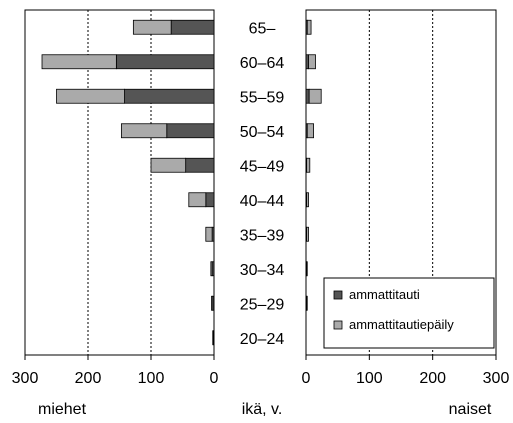 Image resolution: width=513 pixels, height=423 pixels. I want to click on legend-box, so click(409, 313).